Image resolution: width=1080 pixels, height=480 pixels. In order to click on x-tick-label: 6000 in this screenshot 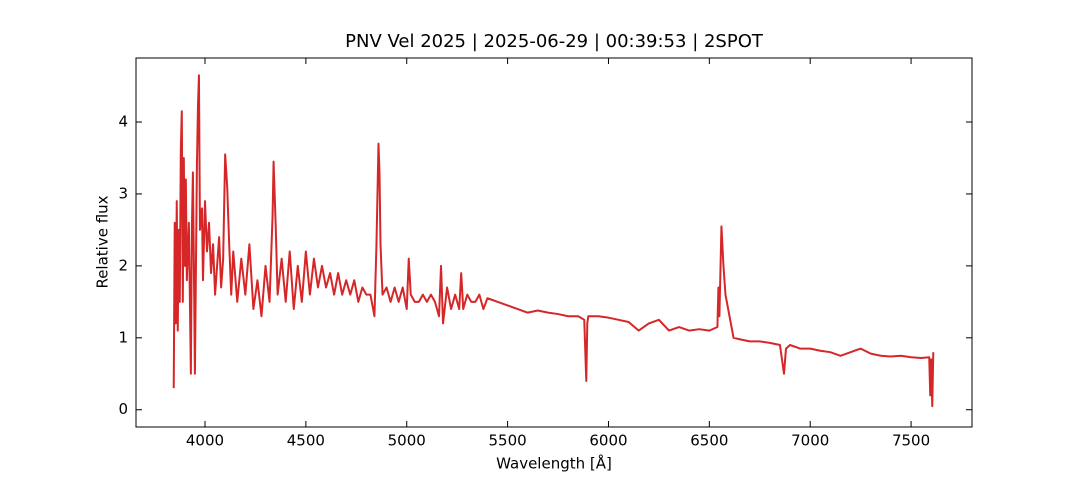, I will do `click(608, 441)`.